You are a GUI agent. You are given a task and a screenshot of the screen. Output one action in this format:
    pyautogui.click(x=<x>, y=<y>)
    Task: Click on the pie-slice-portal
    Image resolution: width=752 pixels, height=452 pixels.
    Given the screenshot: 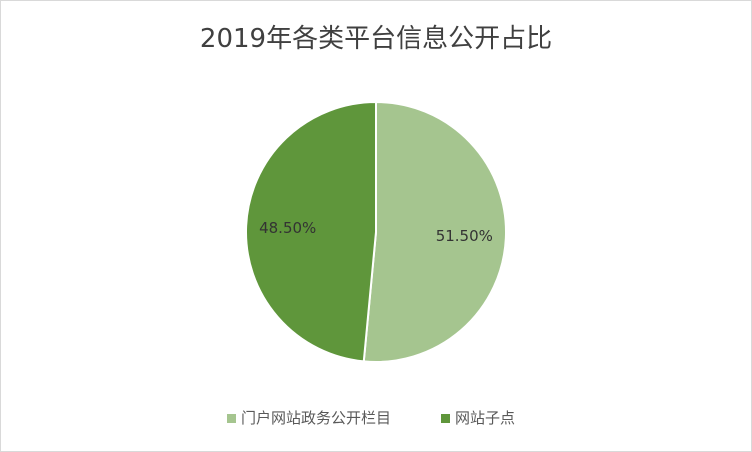 What is the action you would take?
    pyautogui.click(x=434, y=231)
    